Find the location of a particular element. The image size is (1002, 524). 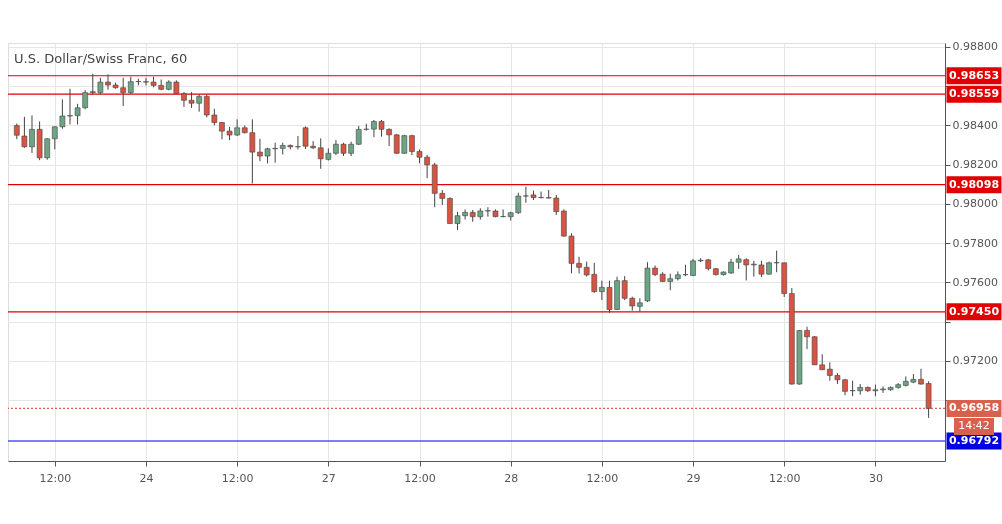

x-tick-label: 28 is located at coordinates (511, 478).